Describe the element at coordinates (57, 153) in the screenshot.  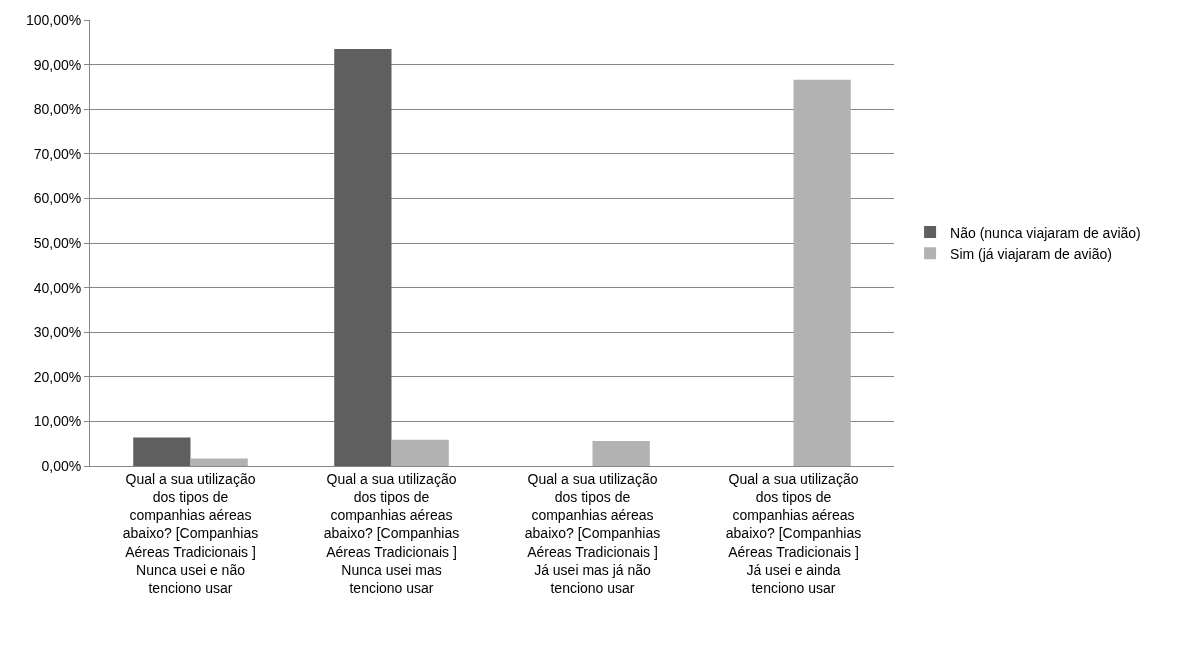
I see `y-tick-label: 70,00%` at that location.